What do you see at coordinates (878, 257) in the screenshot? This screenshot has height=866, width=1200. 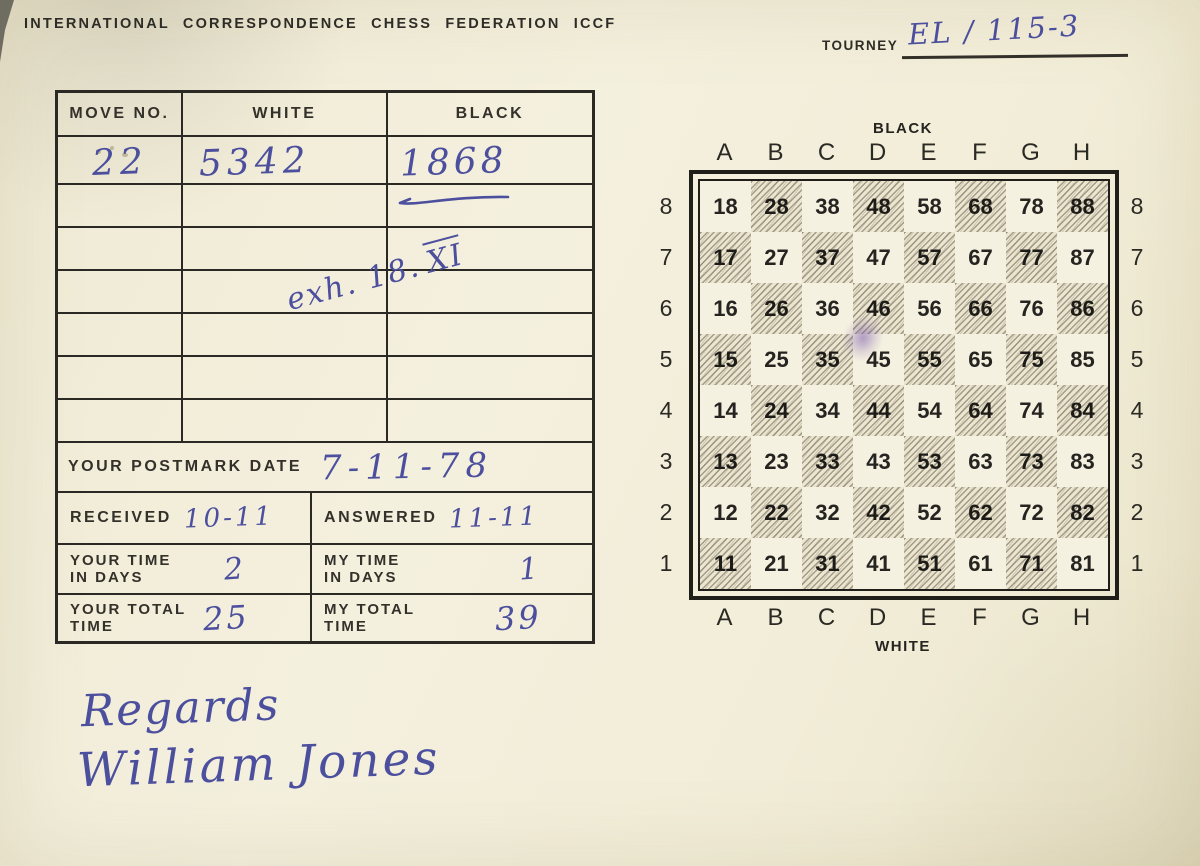 I see `square-d7: 47` at bounding box center [878, 257].